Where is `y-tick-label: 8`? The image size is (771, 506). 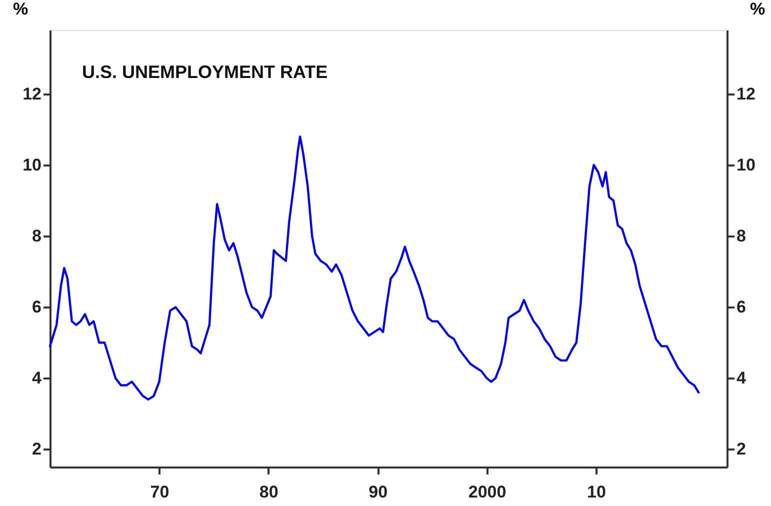 y-tick-label: 8 is located at coordinates (37, 236).